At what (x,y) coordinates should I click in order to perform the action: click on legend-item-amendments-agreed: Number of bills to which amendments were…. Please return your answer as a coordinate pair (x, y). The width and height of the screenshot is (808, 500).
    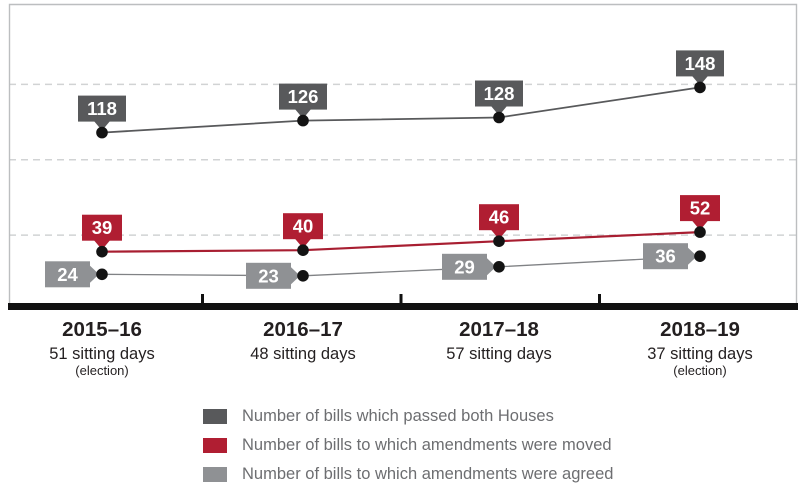
    Looking at the image, I should click on (408, 474).